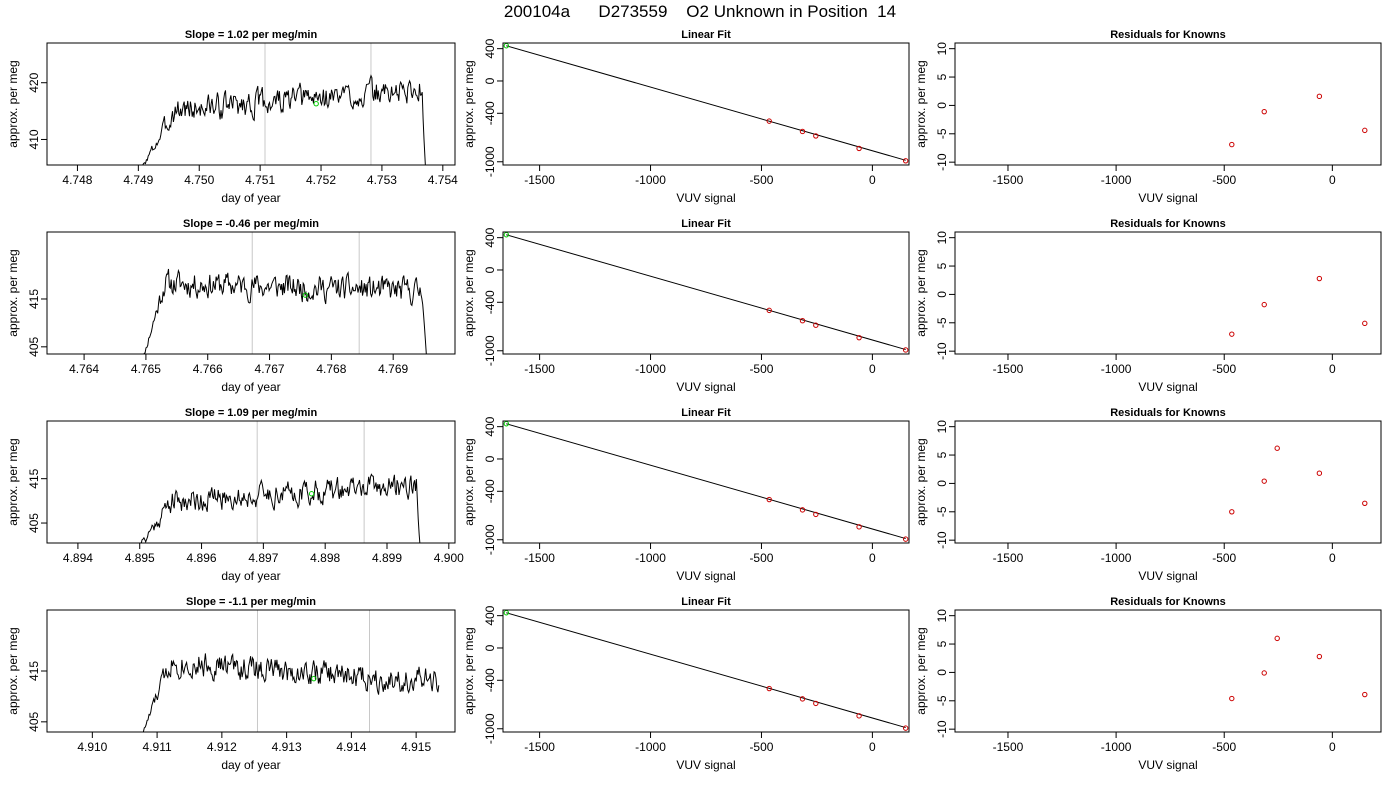 The width and height of the screenshot is (1400, 800). Describe the element at coordinates (202, 558) in the screenshot. I see `x-tick-label: 4.896` at that location.